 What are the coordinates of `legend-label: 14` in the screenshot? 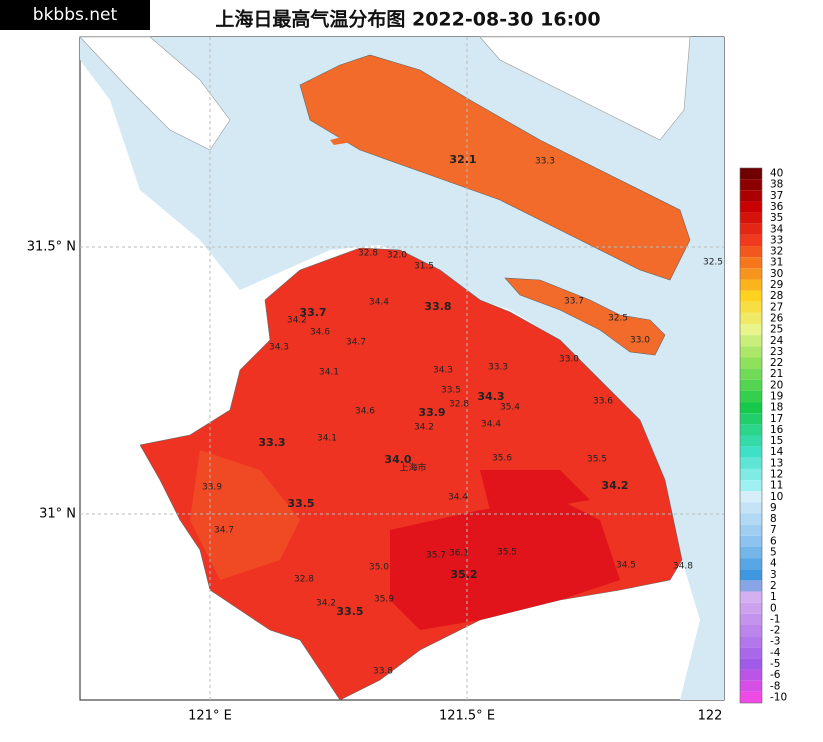 It's located at (777, 452).